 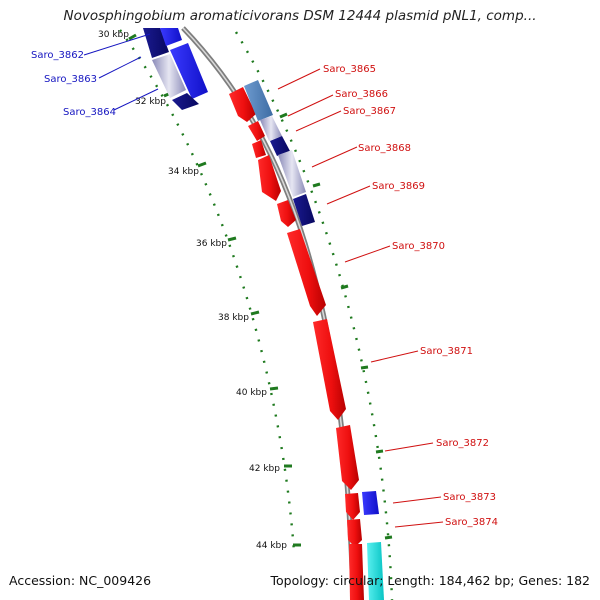 What do you see at coordinates (80, 580) in the screenshot?
I see `accession-text: Accession: NC_009426` at bounding box center [80, 580].